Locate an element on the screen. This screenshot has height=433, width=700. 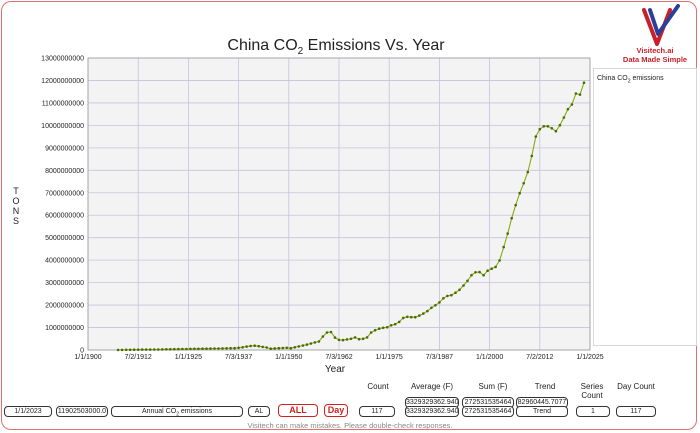
legend-item: China CO2 emissions is located at coordinates (630, 79).